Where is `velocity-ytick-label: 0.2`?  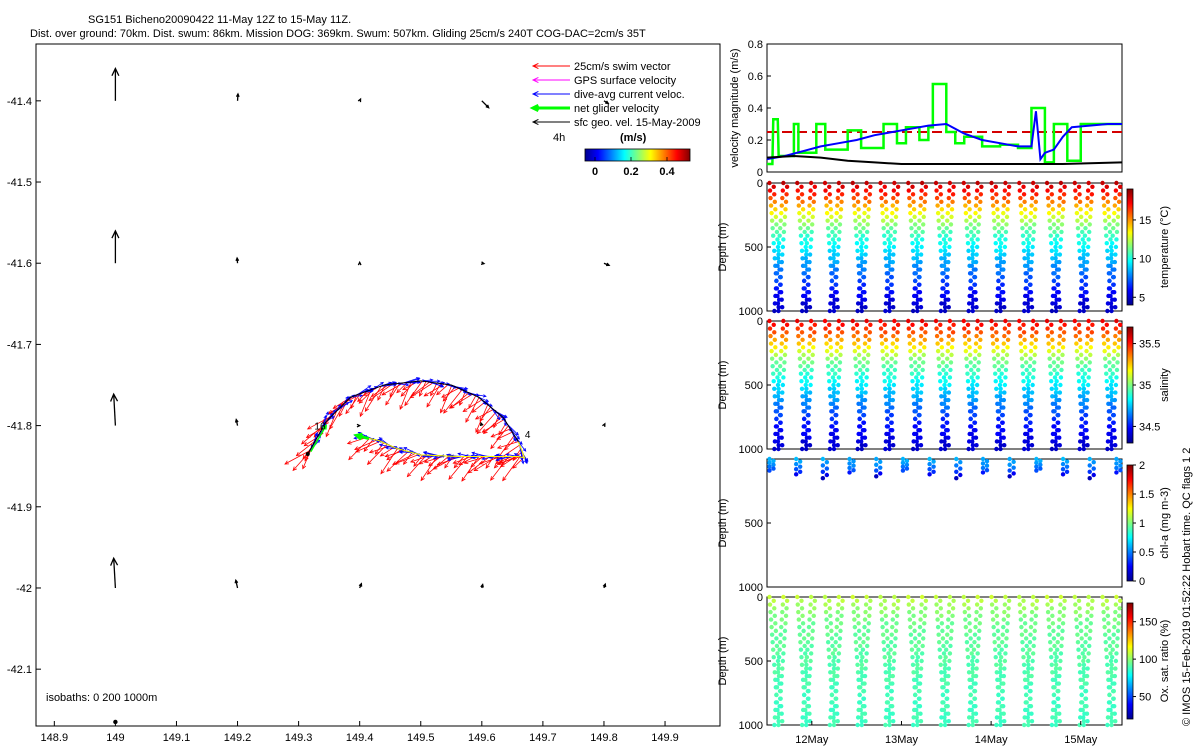
velocity-ytick-label: 0.2 is located at coordinates (755, 141).